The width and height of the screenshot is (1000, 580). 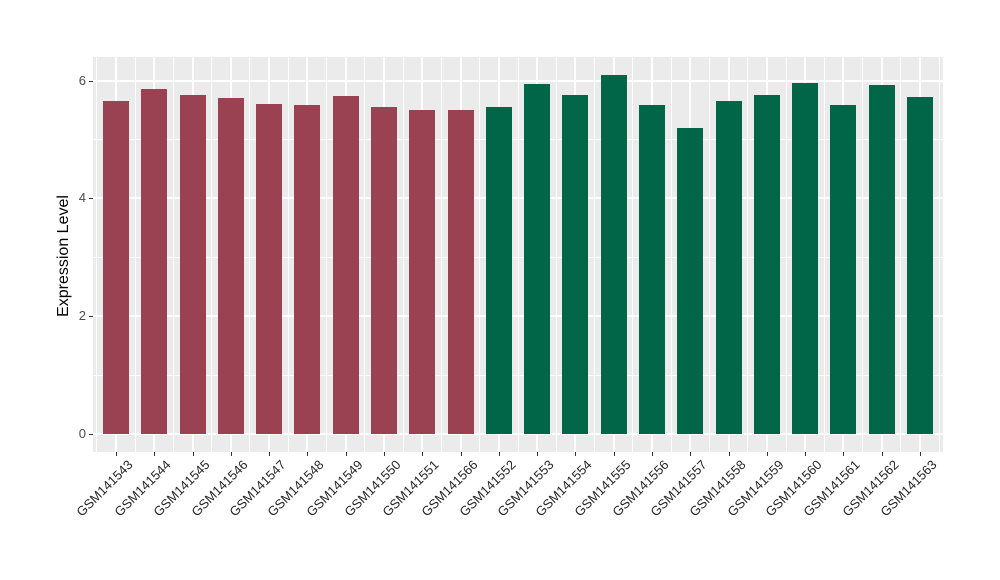 What do you see at coordinates (383, 270) in the screenshot?
I see `bar-GSM141550` at bounding box center [383, 270].